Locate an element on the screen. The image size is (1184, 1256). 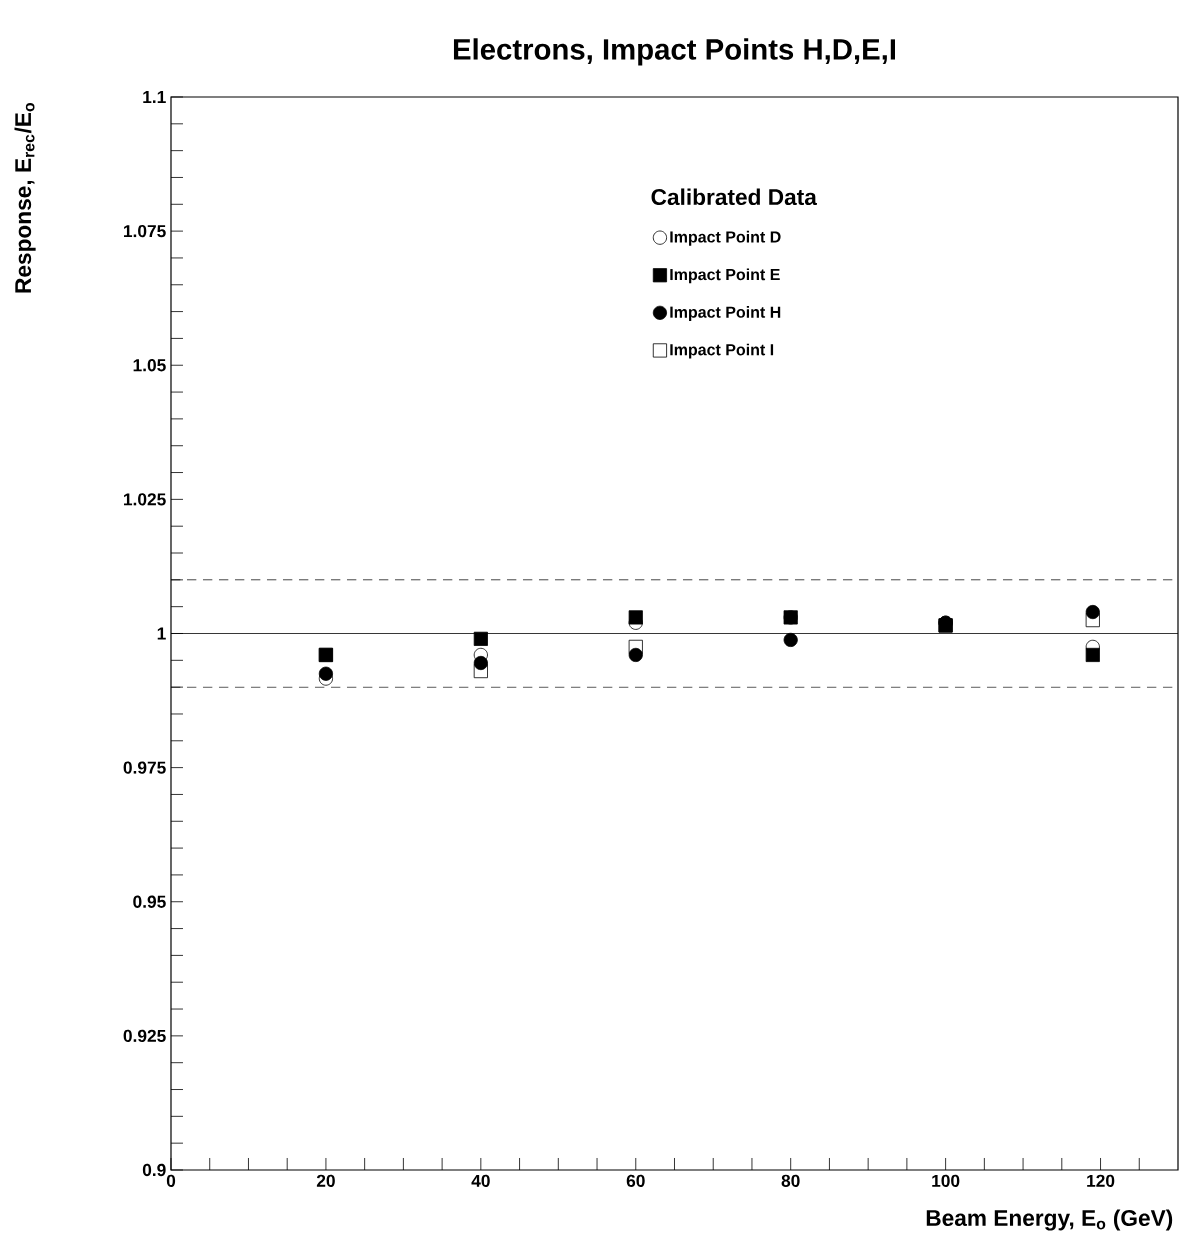
legend-label: Impact Point H is located at coordinates (725, 313).